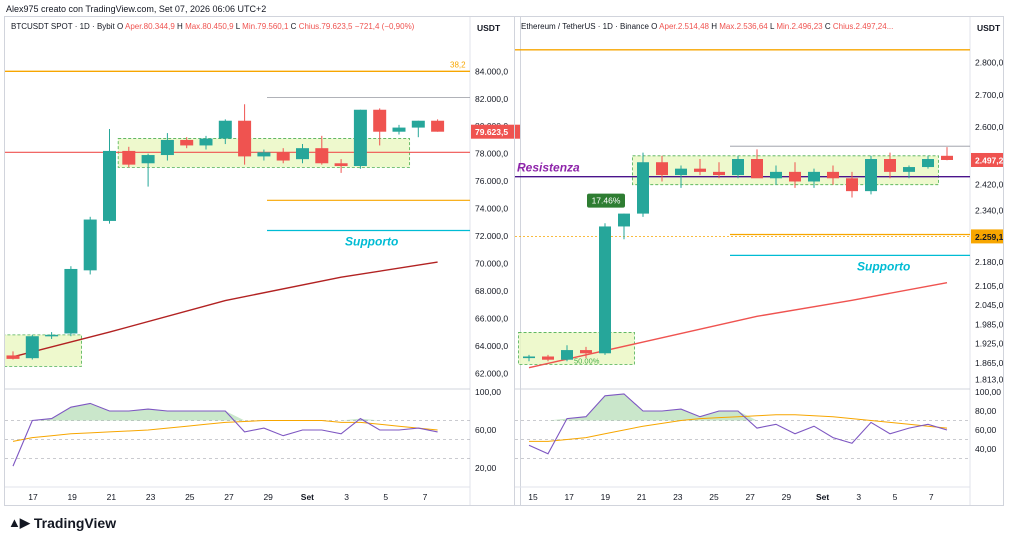  What do you see at coordinates (989, 286) in the screenshot?
I see `price-tick-label: 2.105,00` at bounding box center [989, 286].